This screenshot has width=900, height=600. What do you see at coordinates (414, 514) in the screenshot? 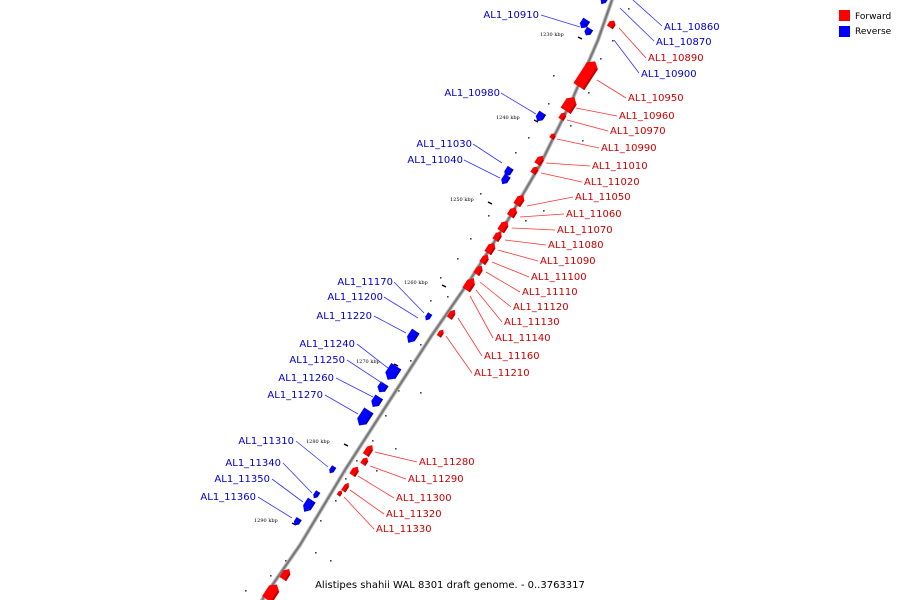
I see `forward-gene-label: AL1_11320` at bounding box center [414, 514].